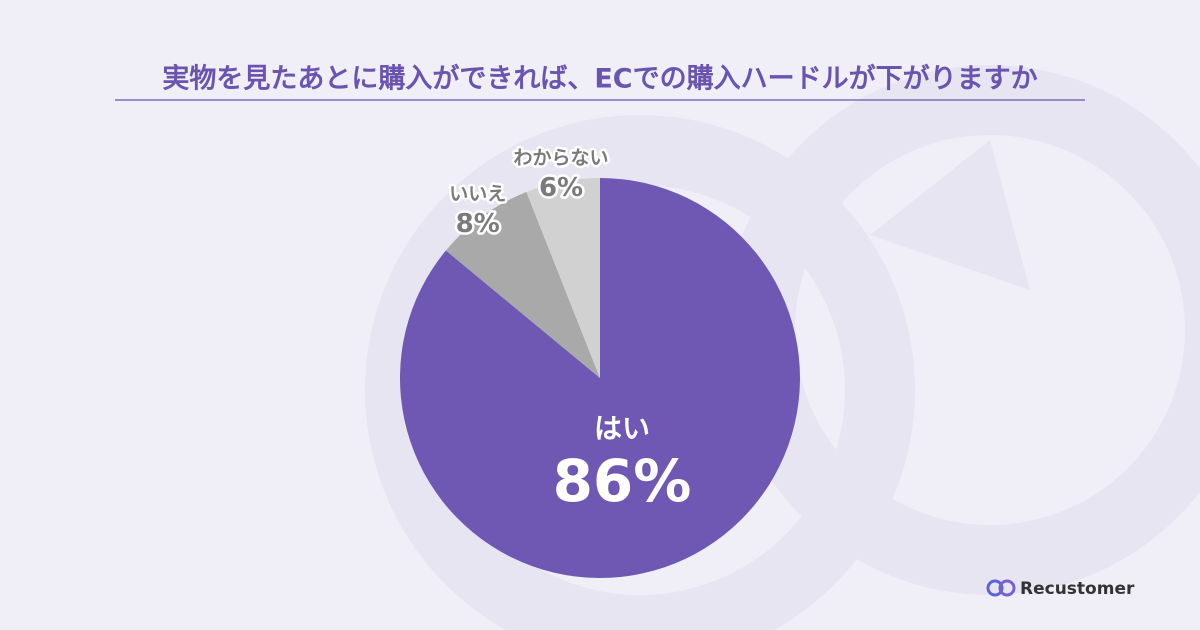 The width and height of the screenshot is (1200, 630). I want to click on slice-value-label: 86%, so click(622, 481).